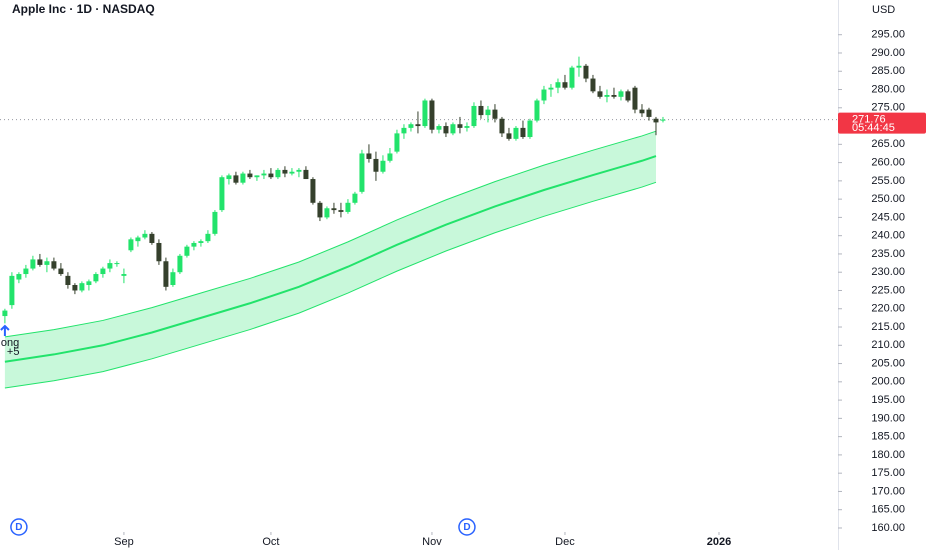  Describe the element at coordinates (883, 10) in the screenshot. I see `currency: USD` at that location.